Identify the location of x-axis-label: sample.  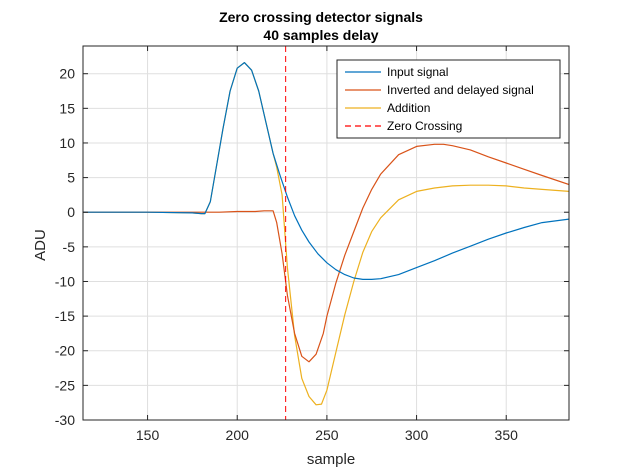
(331, 459).